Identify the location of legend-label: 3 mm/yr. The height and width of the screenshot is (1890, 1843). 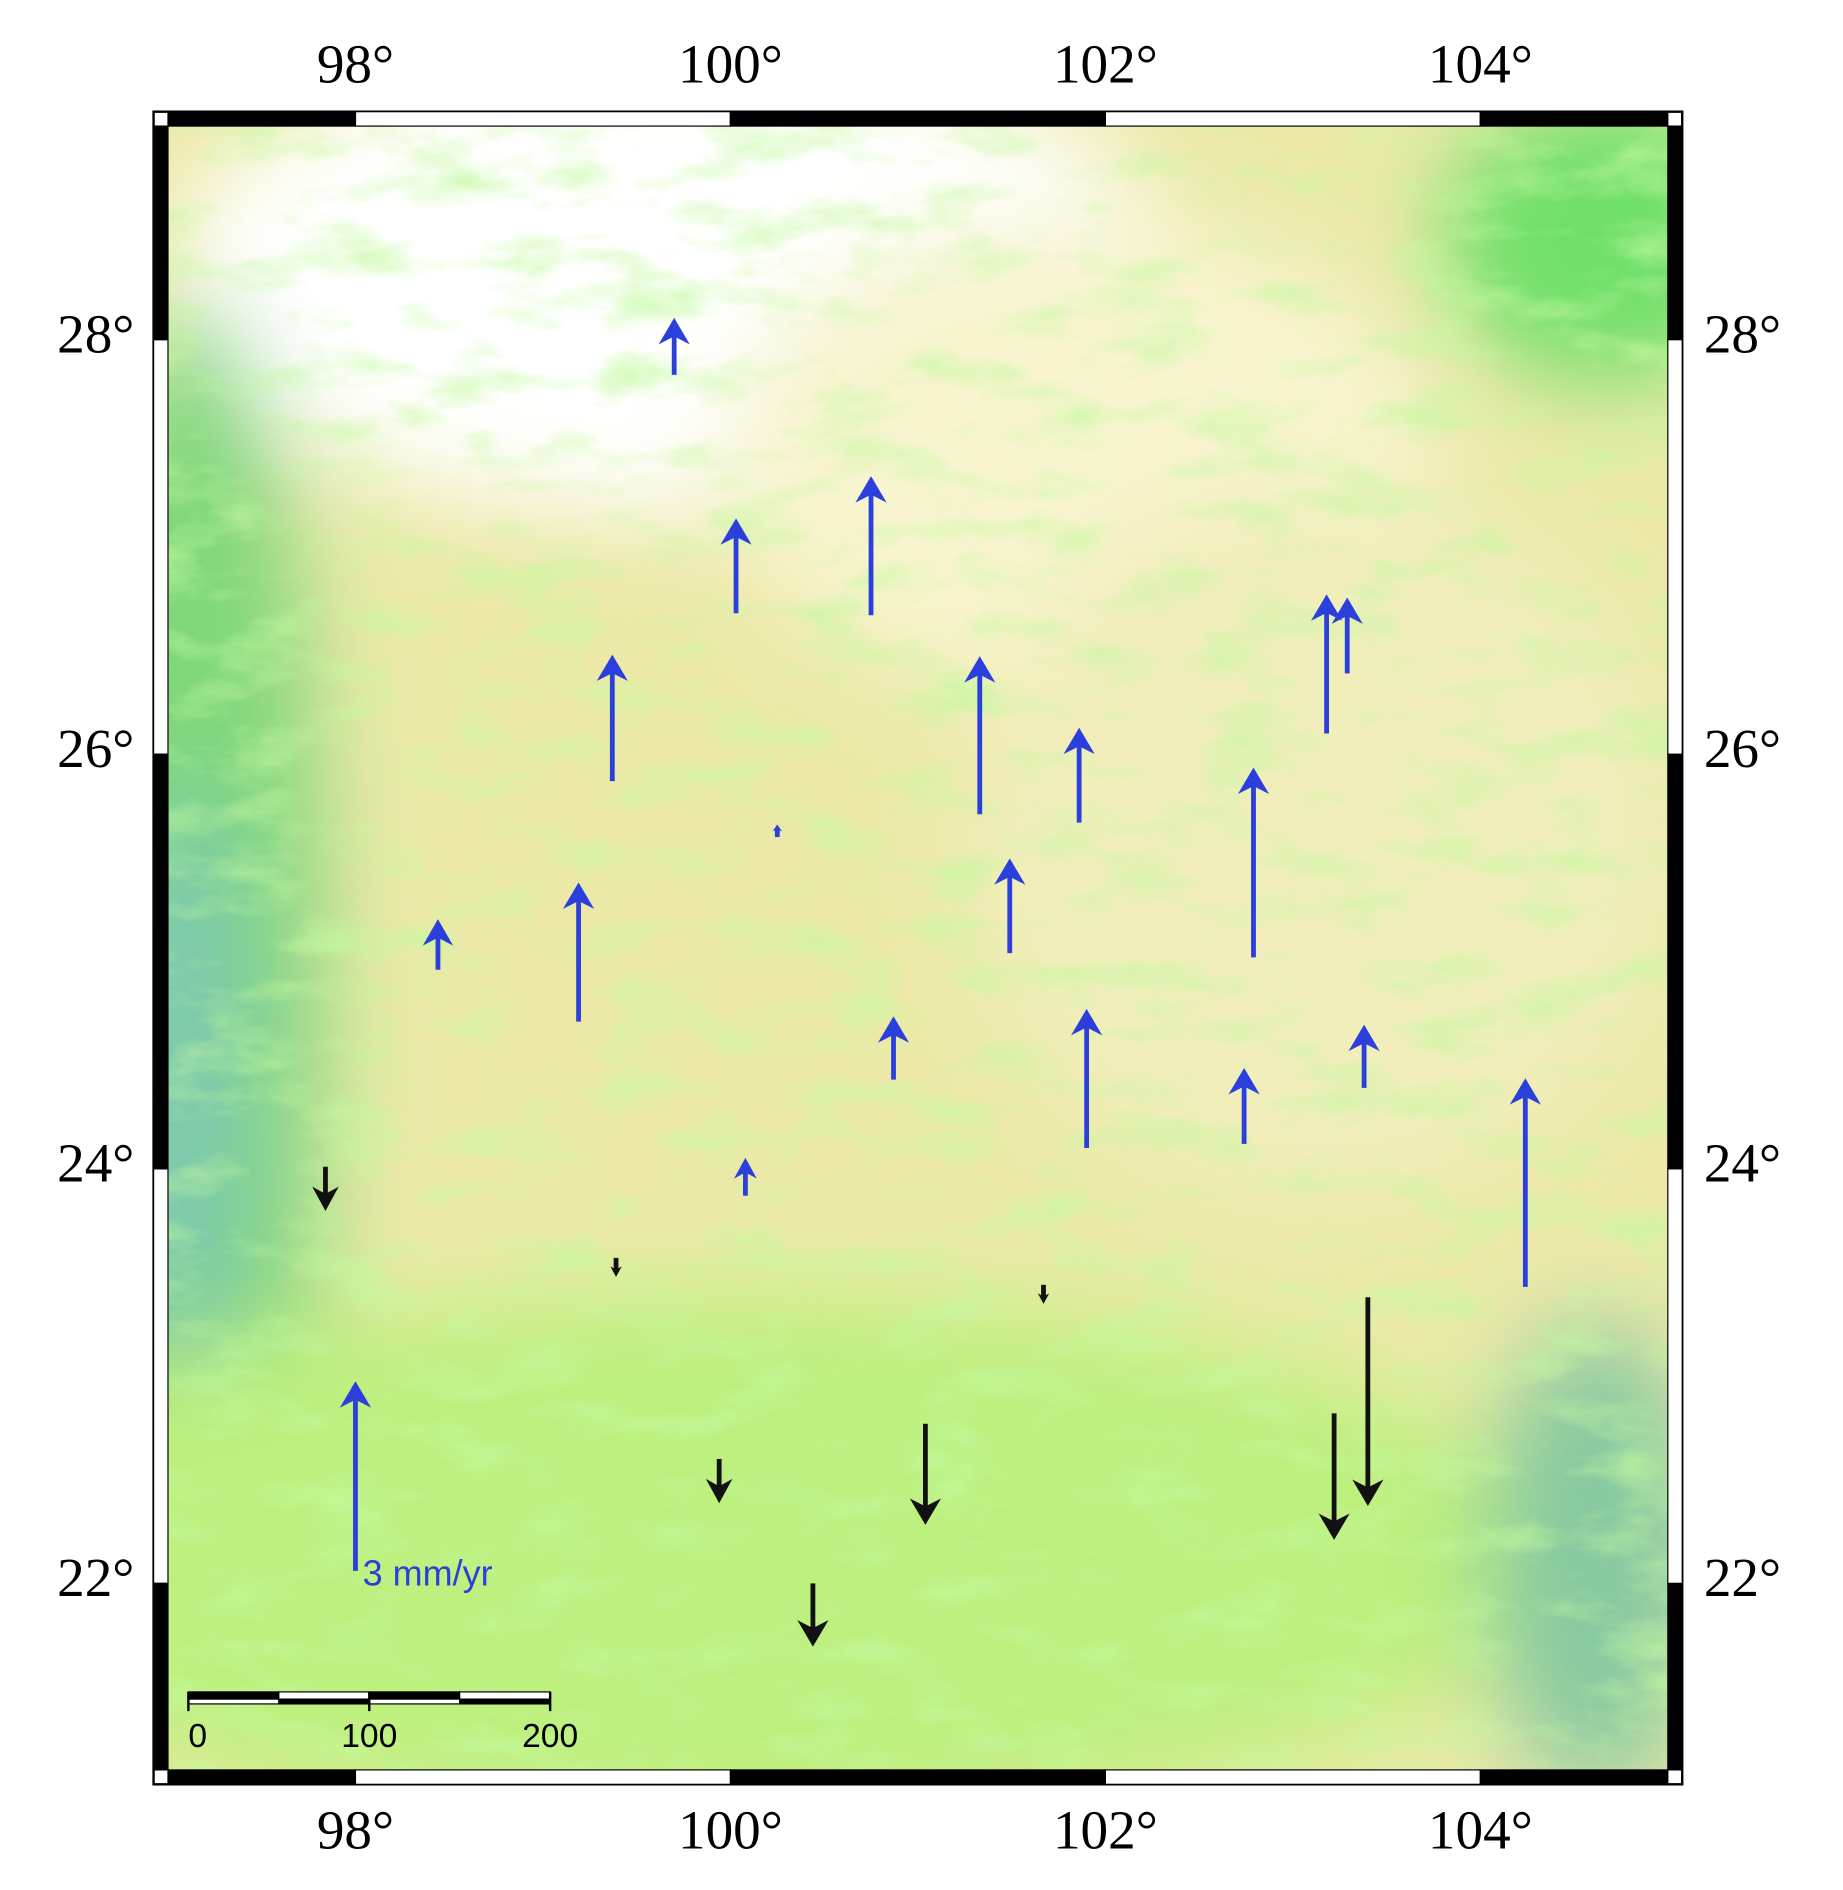
(428, 1572).